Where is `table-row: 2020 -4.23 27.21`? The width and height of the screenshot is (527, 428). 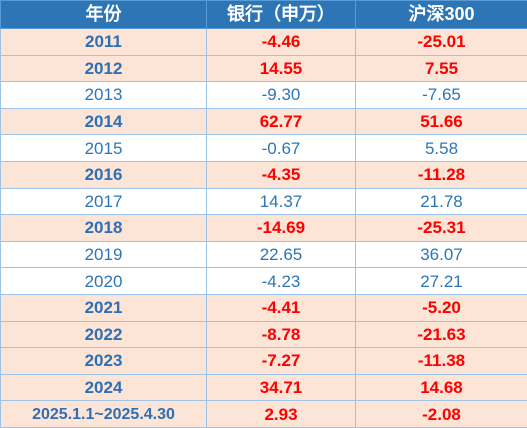 table-row: 2020 -4.23 27.21 is located at coordinates (263, 281).